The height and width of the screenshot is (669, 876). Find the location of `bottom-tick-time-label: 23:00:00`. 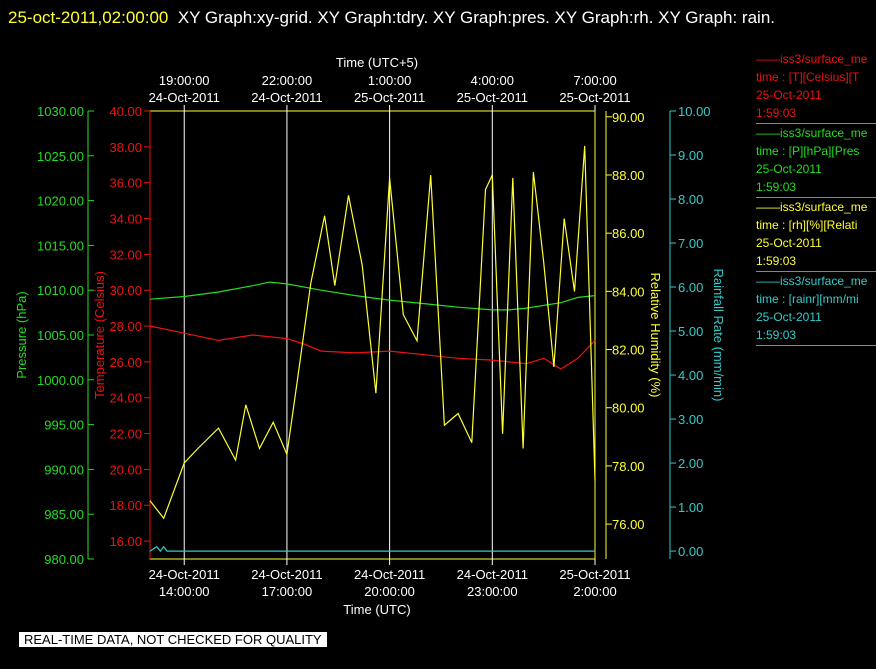

bottom-tick-time-label: 23:00:00 is located at coordinates (492, 591).